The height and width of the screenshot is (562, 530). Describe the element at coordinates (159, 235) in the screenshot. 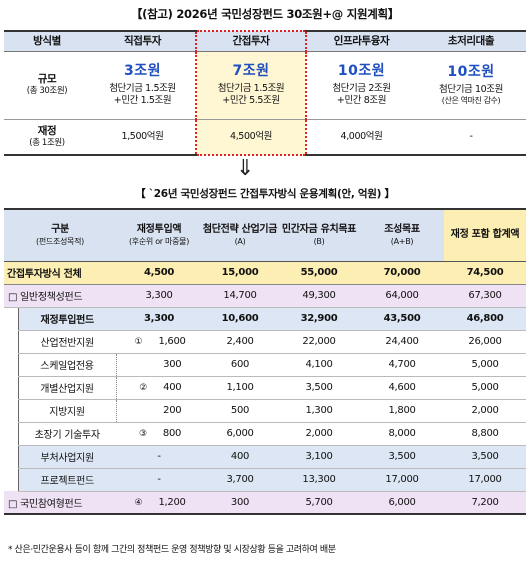

I see `header-fiscal-input: 재정투입액 (후순위 or 마중물)` at that location.